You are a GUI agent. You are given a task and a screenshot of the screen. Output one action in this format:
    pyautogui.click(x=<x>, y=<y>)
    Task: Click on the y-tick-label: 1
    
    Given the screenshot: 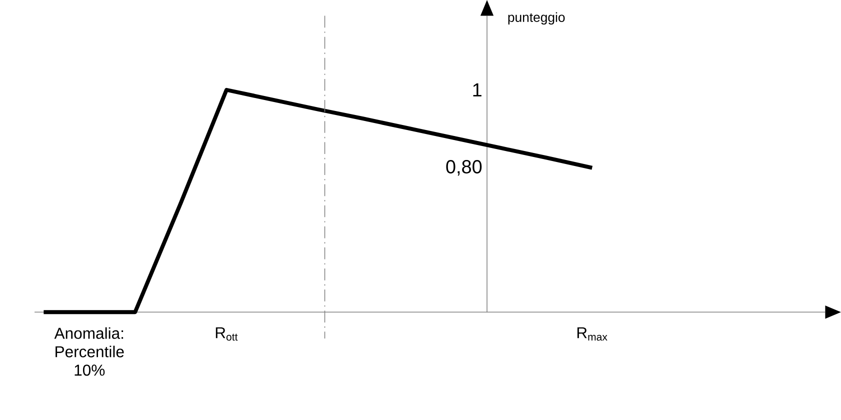 What is the action you would take?
    pyautogui.click(x=477, y=90)
    